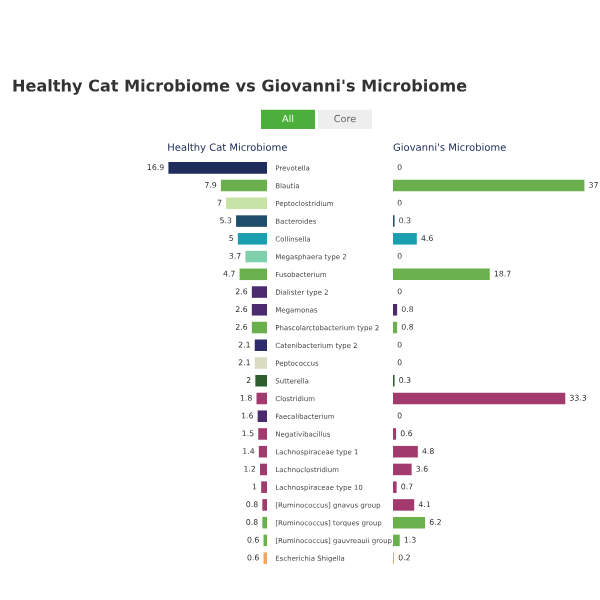  Describe the element at coordinates (240, 87) in the screenshot. I see `chart-title: Healthy Cat Microbiome vs Giovanni's Microbiome` at that location.